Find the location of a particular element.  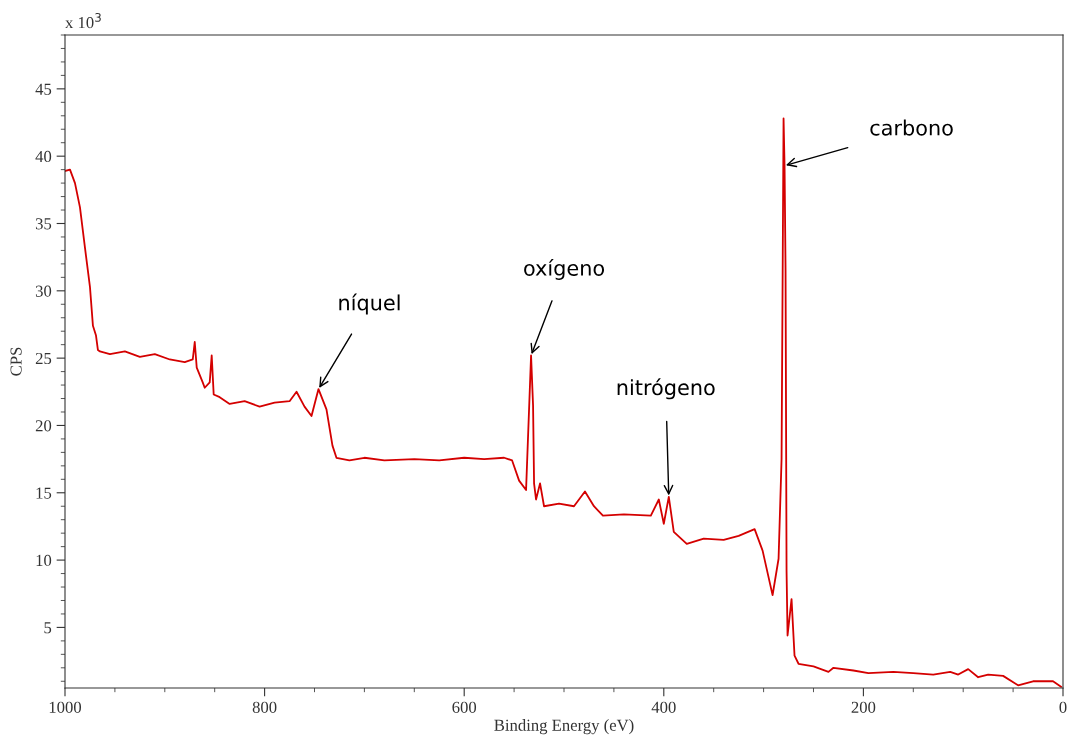

x-tick-label: 1000 is located at coordinates (65, 707).